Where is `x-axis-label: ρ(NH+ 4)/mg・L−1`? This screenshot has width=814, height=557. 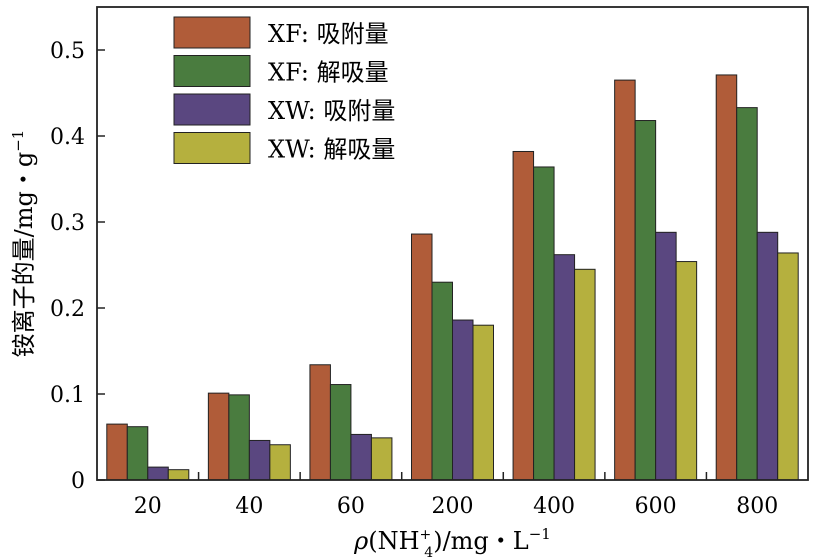 x-axis-label: ρ(NH+ 4)/mg・L−1 is located at coordinates (452, 541).